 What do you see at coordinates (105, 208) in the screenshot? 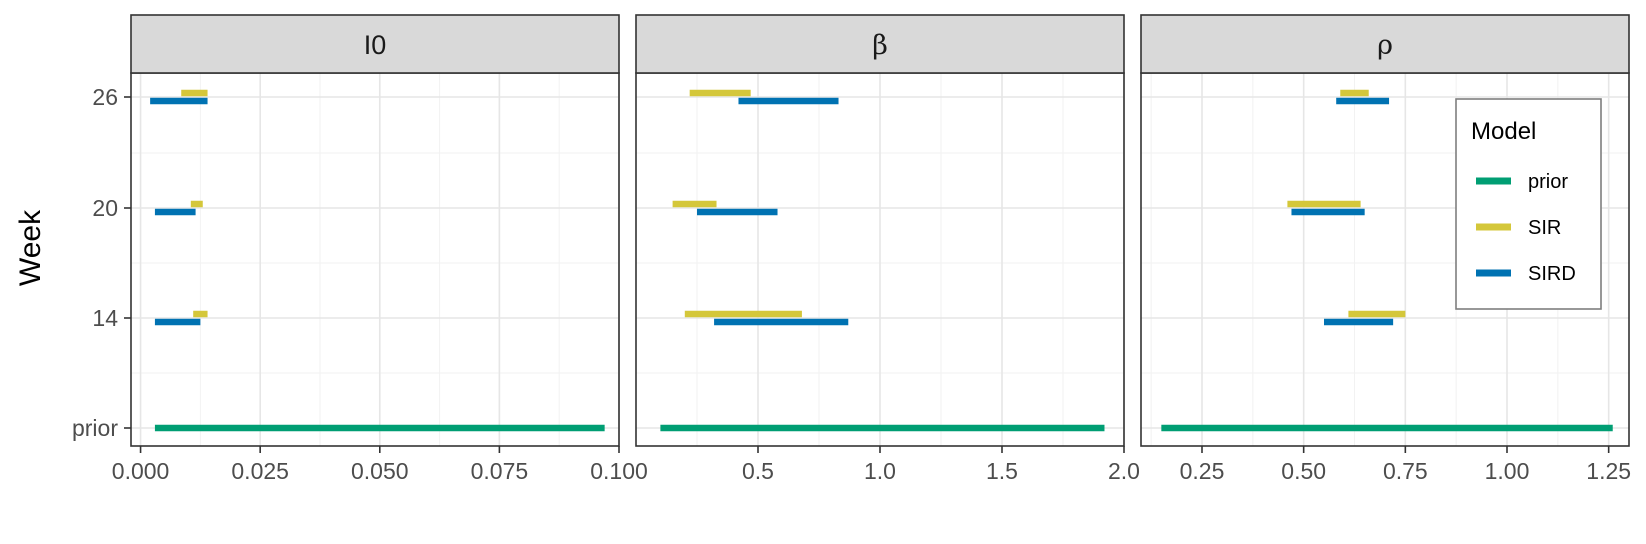
I see `y-tick-label: 20` at bounding box center [105, 208].